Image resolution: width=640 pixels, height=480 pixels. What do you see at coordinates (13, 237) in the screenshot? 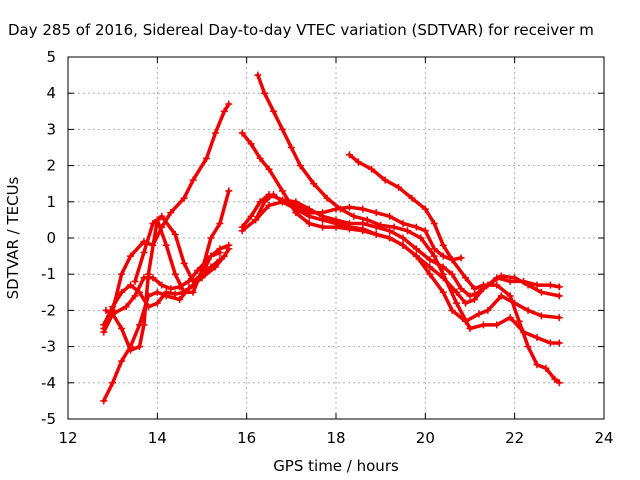
I see `y-axis-label: SDTVAR / TECUs` at bounding box center [13, 237].